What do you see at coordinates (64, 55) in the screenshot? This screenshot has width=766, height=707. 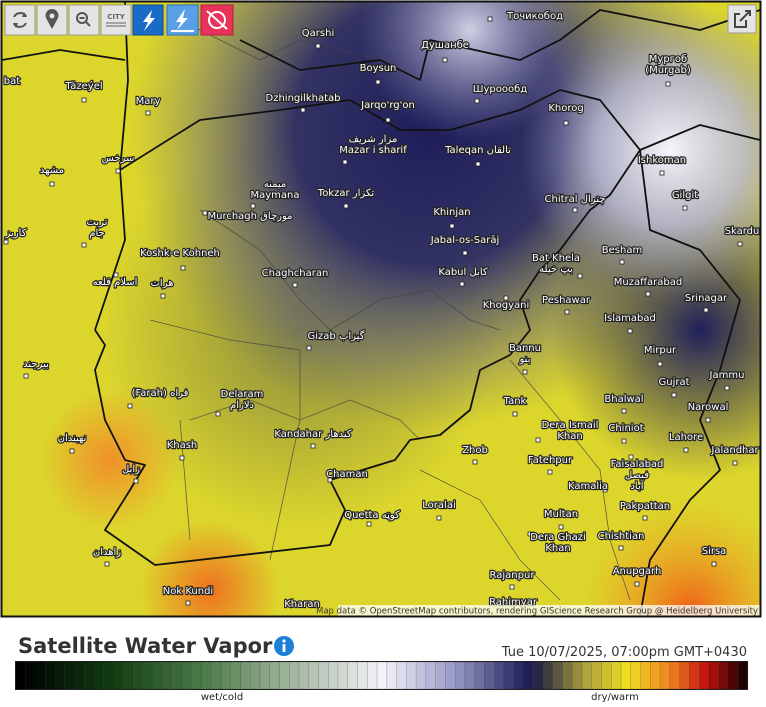 I see `country-border` at bounding box center [64, 55].